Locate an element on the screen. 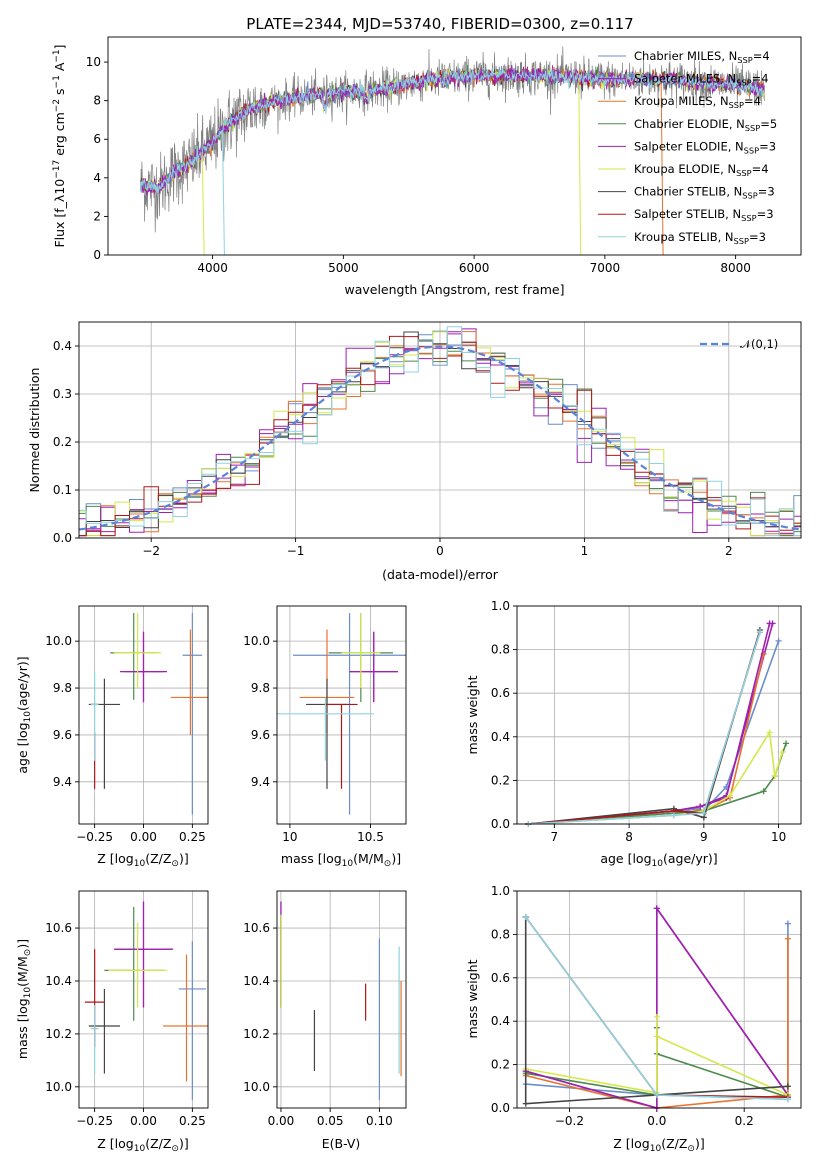  y-tick-label: 10 is located at coordinates (93, 62).